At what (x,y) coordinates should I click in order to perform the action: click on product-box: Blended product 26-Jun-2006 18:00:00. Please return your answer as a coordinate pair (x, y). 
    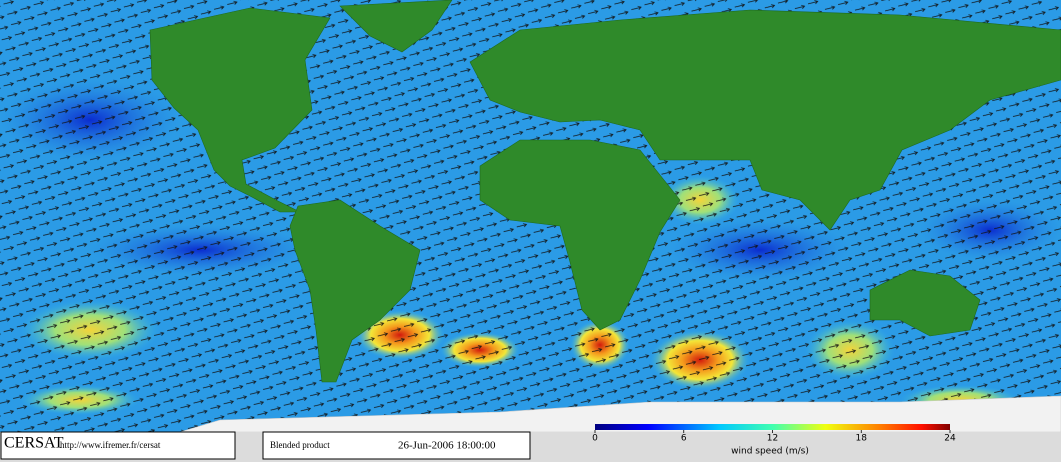
    Looking at the image, I should click on (396, 445).